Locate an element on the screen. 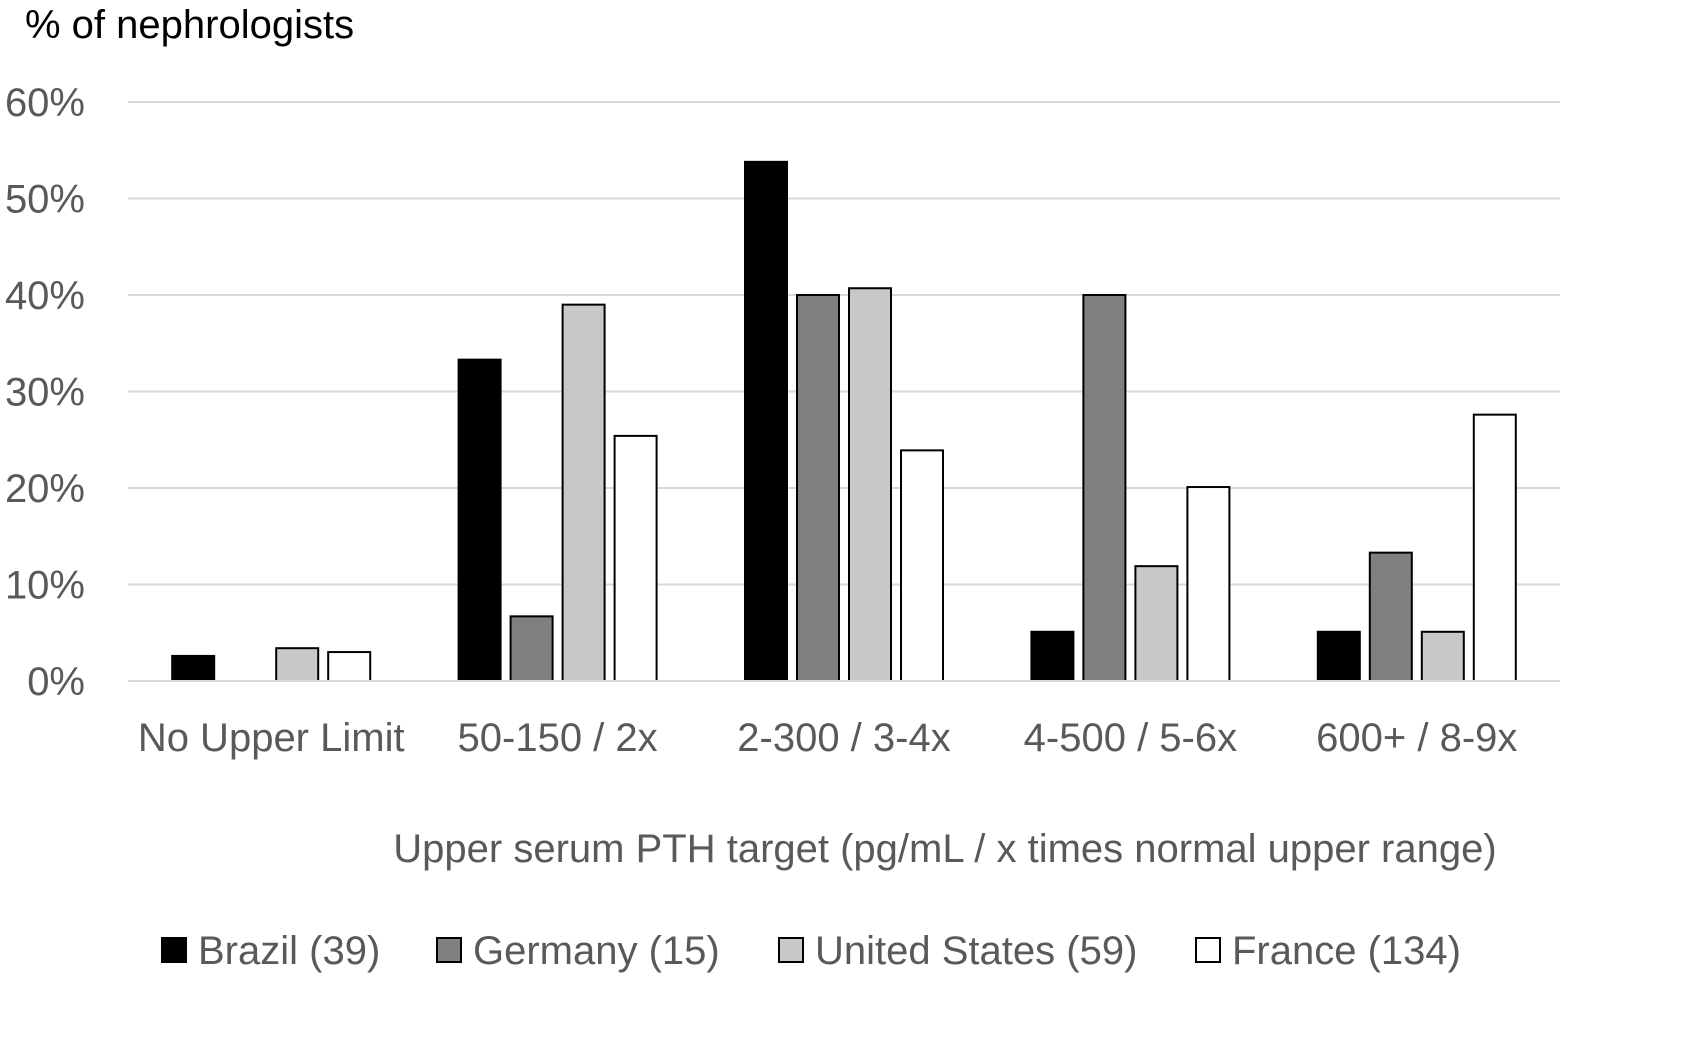  y-tick-label: 30% is located at coordinates (45, 393).